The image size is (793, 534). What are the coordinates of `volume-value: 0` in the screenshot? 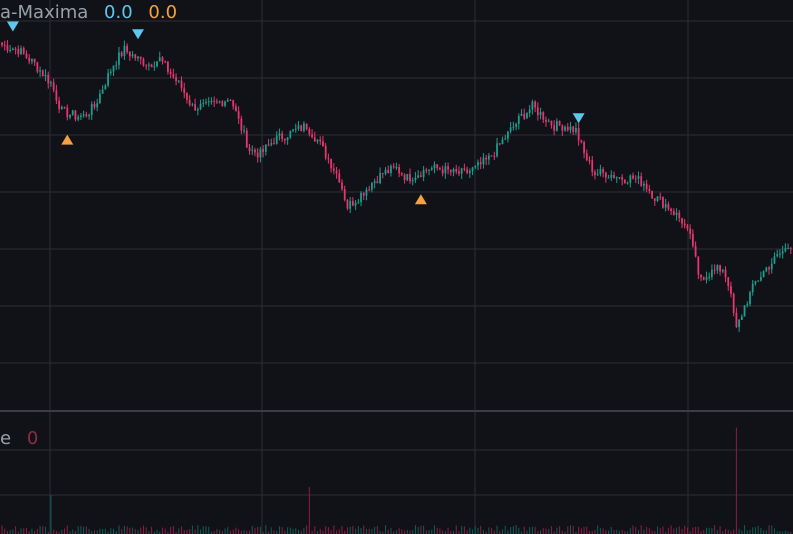 It's located at (32, 438).